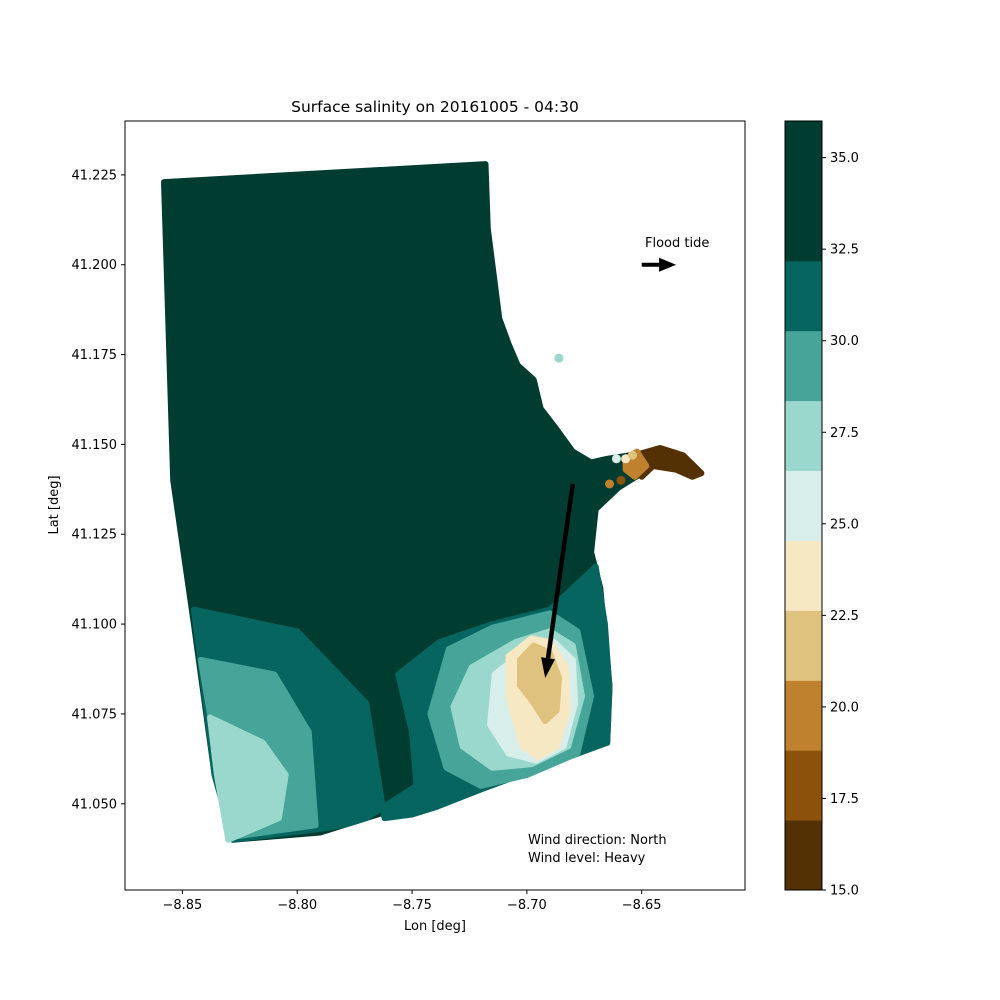  I want to click on wind-arrow, so click(558, 580).